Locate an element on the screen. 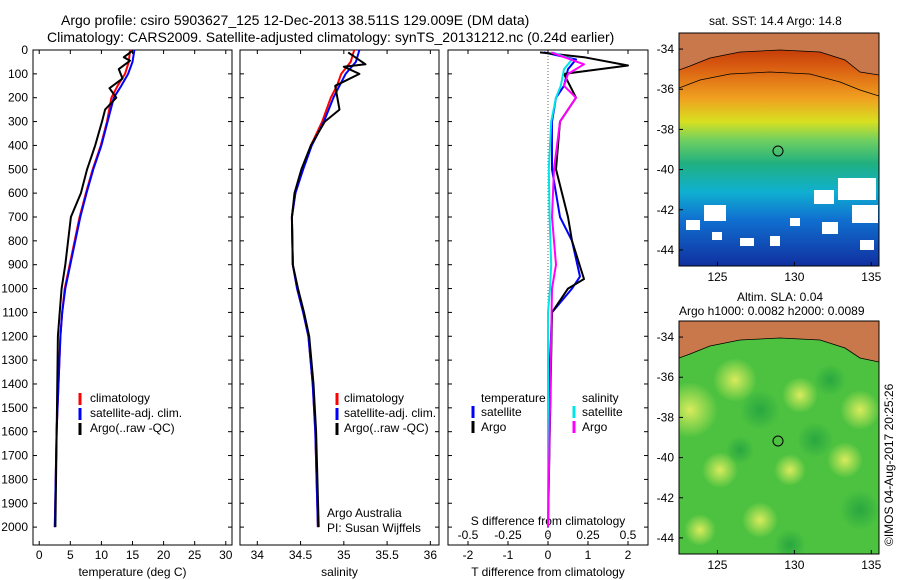  x-axis-label: salinity is located at coordinates (339, 572).